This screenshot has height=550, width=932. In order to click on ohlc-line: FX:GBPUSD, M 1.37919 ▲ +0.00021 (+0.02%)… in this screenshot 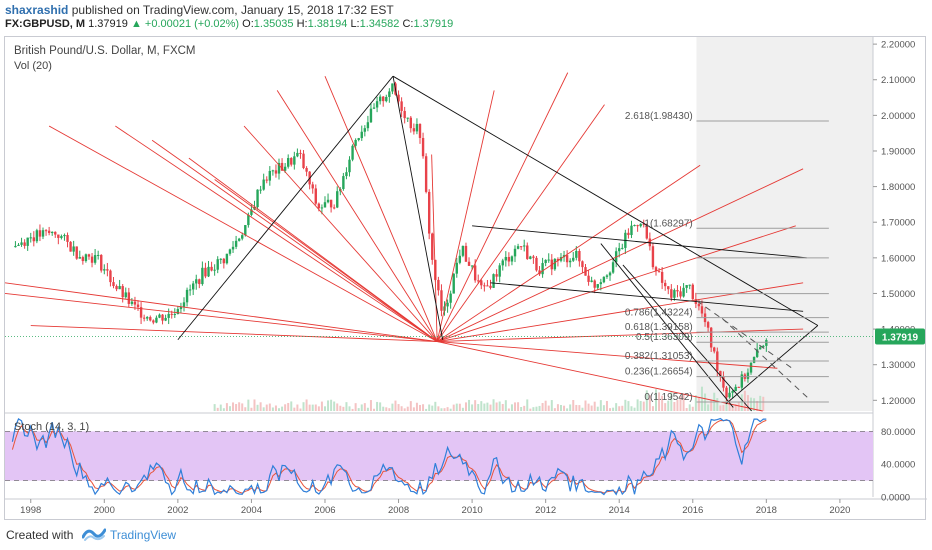, I will do `click(229, 24)`.